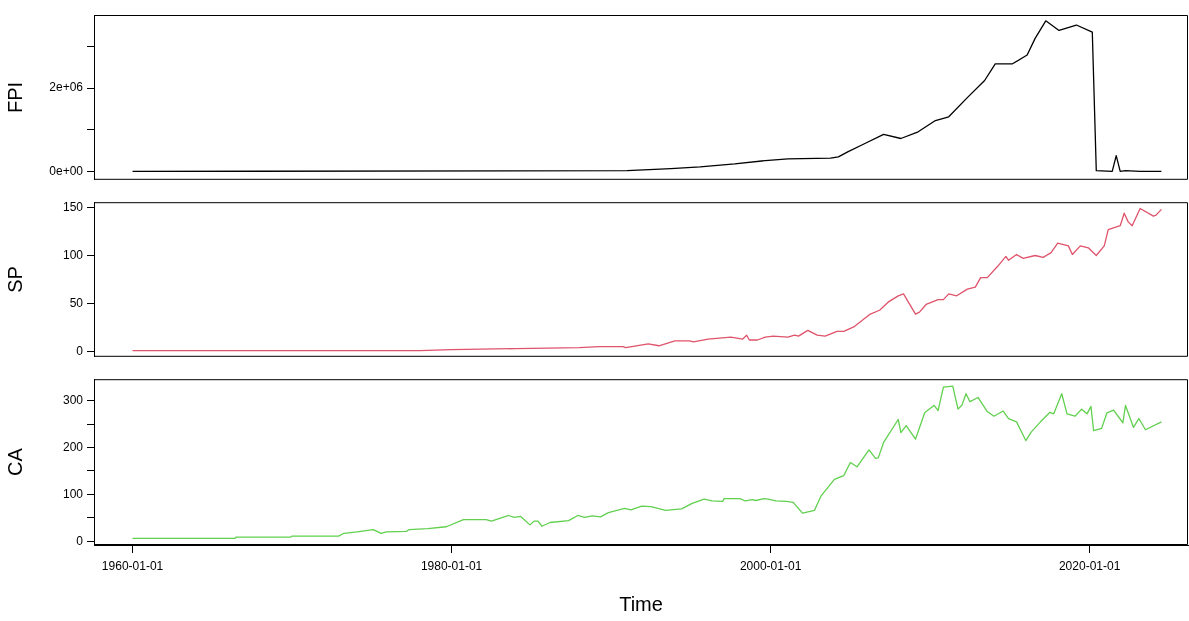 This screenshot has height=621, width=1189. Describe the element at coordinates (73, 206) in the screenshot. I see `y-tick-label: 150` at that location.